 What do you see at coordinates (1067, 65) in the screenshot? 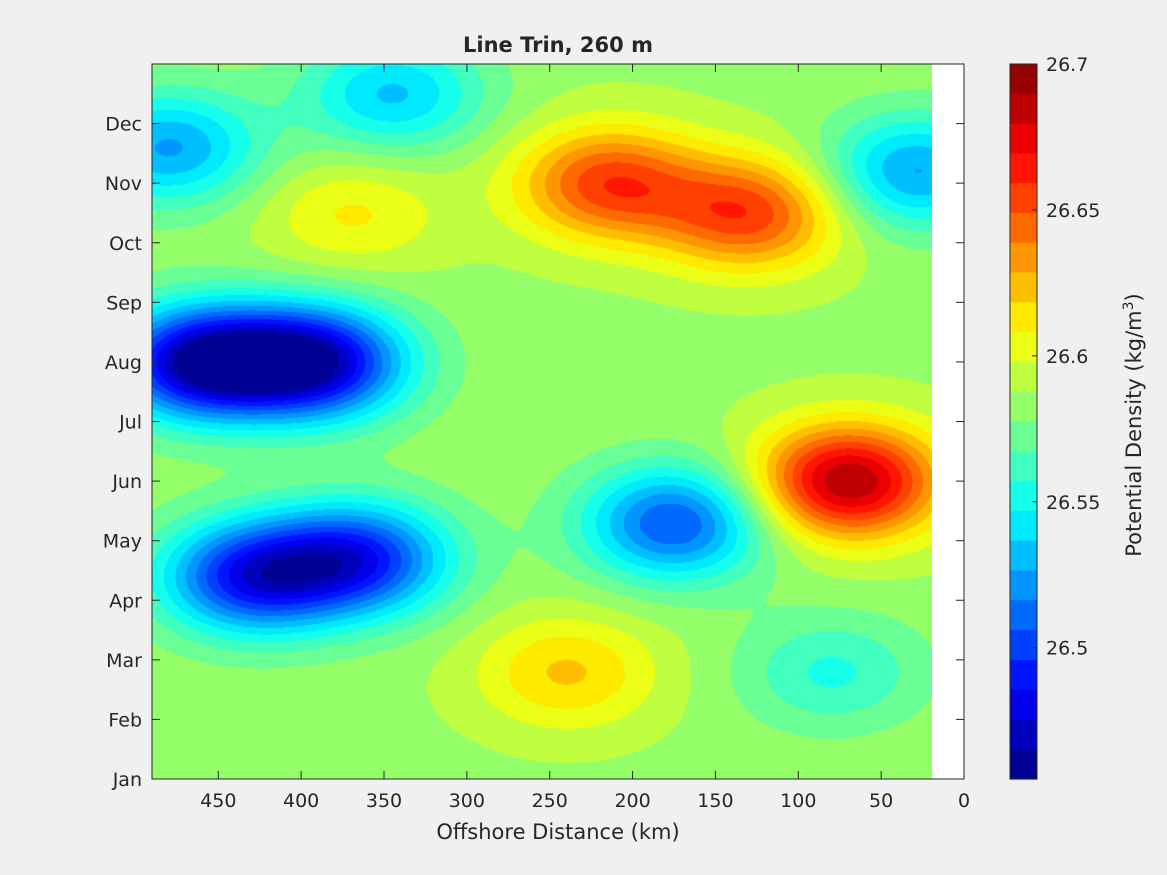
I see `colorbar-tick-label: 26.7` at bounding box center [1067, 65].